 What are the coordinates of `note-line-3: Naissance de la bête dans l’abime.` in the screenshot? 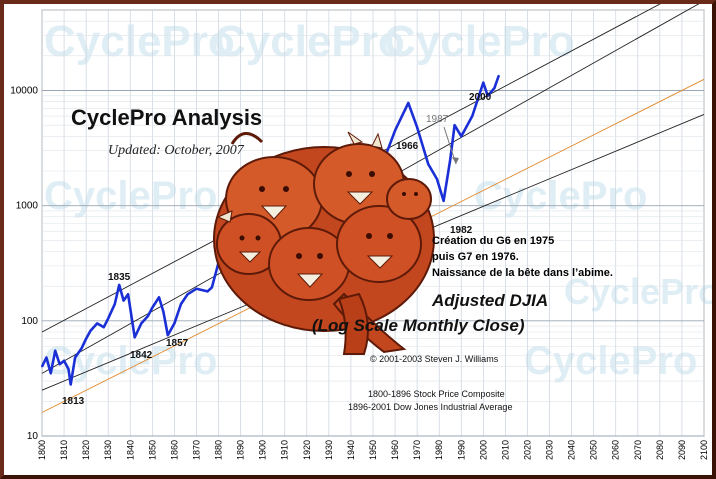 It's located at (522, 273).